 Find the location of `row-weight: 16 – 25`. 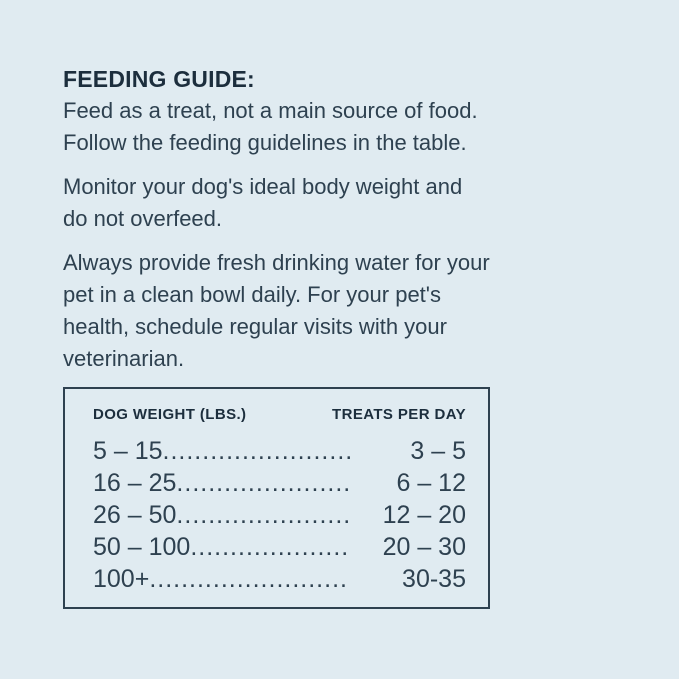

row-weight: 16 – 25 is located at coordinates (135, 483).